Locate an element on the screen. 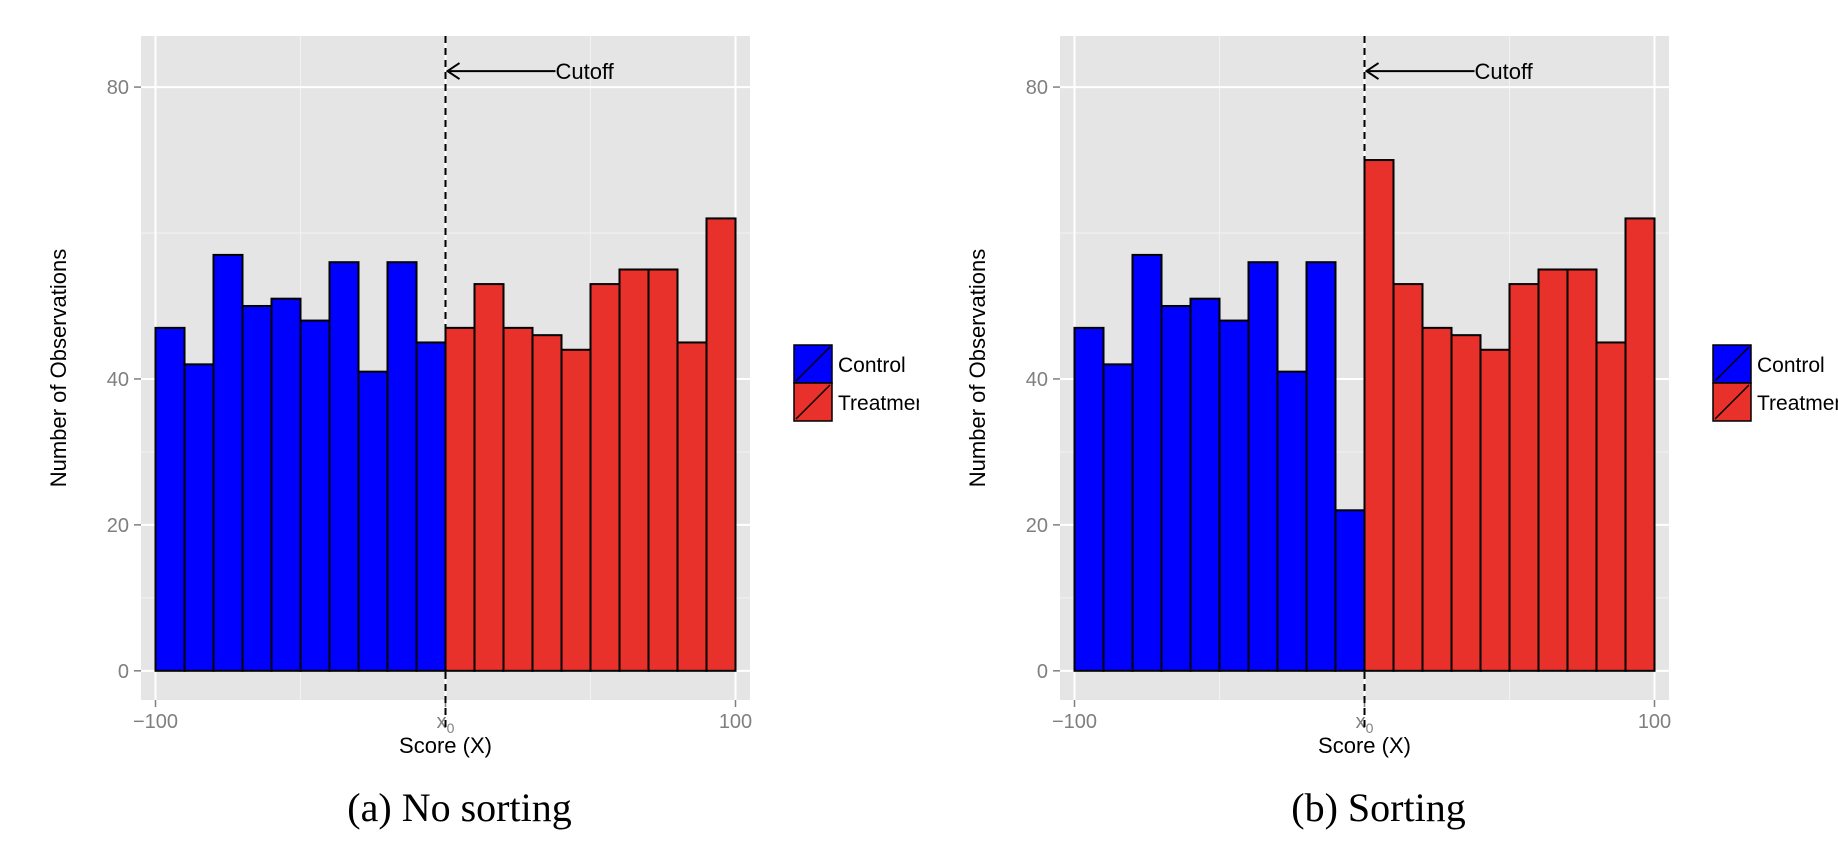 This screenshot has height=862, width=1838. panel-caption: (a) No sorting is located at coordinates (459, 807).